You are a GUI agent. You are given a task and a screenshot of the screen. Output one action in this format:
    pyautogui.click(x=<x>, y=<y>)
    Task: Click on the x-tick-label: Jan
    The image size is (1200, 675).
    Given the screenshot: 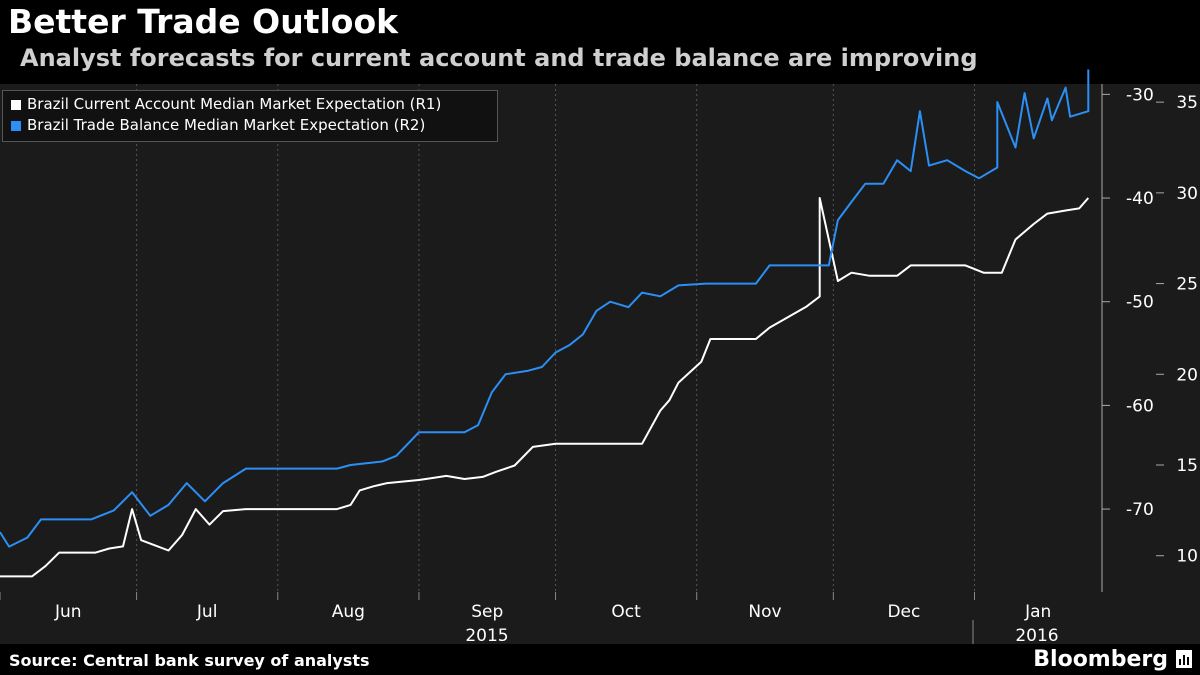 What is the action you would take?
    pyautogui.click(x=1037, y=612)
    